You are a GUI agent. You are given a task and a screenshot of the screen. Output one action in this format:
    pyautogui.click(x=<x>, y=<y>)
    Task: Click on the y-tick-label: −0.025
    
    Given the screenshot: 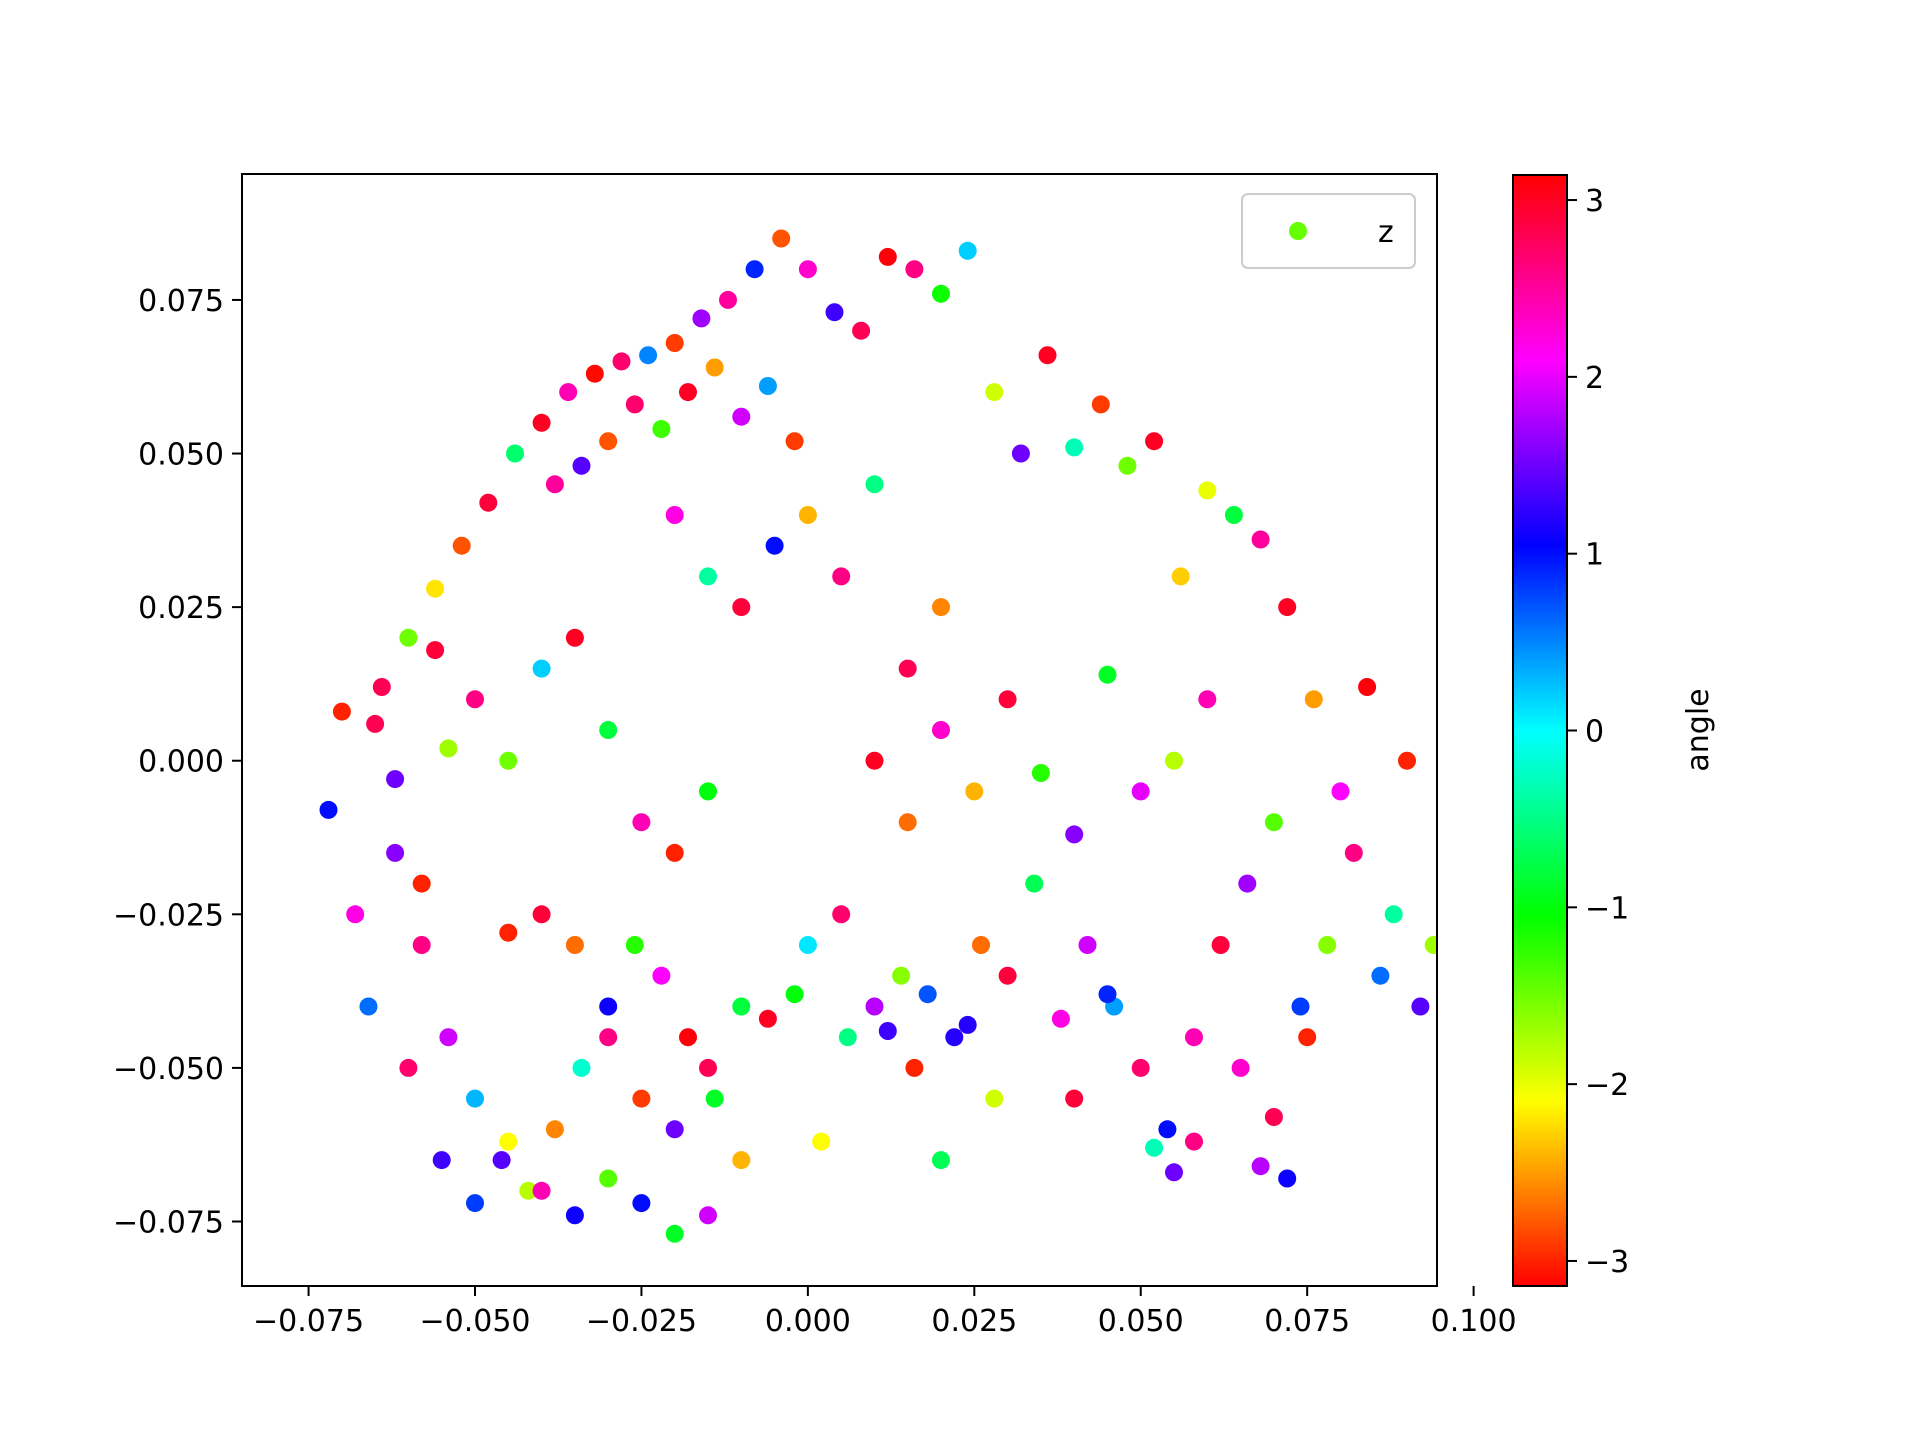 What is the action you would take?
    pyautogui.click(x=168, y=915)
    